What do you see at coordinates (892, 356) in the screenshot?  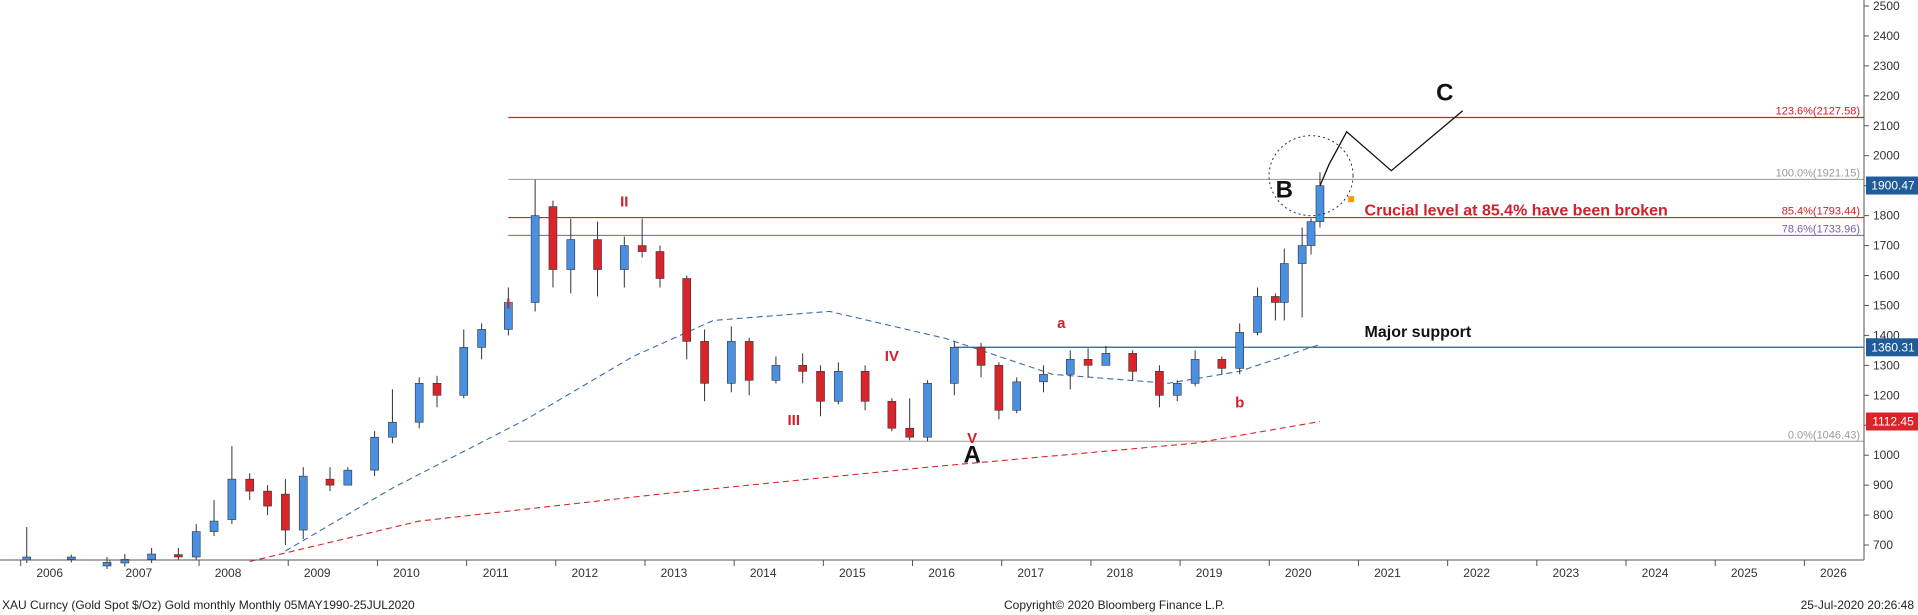 I see `wave-label: IV` at bounding box center [892, 356].